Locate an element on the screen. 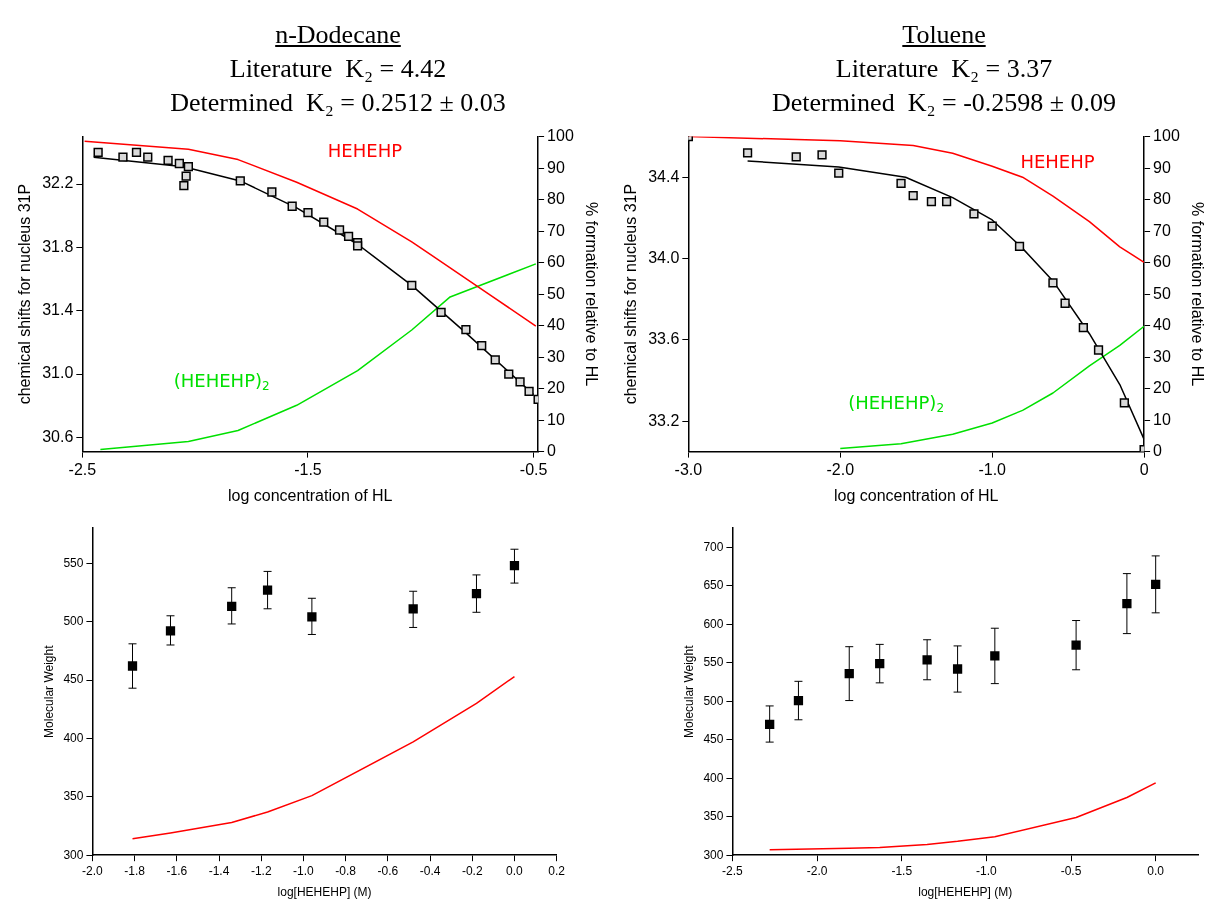 The image size is (1214, 901). x-tick-label: -0.8 is located at coordinates (346, 870).